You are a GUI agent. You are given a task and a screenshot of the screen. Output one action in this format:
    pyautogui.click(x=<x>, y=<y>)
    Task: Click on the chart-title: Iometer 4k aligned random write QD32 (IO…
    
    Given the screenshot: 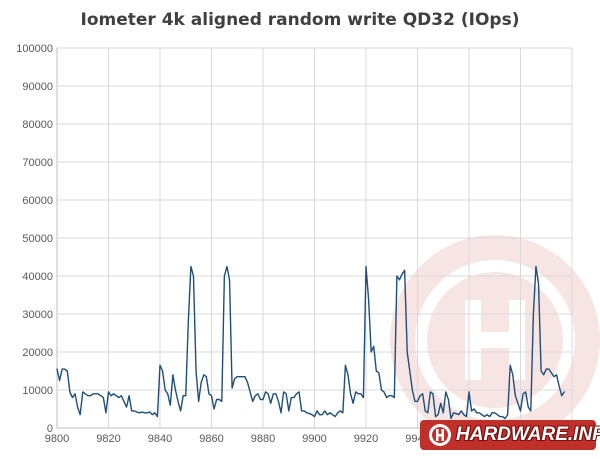 What is the action you would take?
    pyautogui.click(x=300, y=20)
    